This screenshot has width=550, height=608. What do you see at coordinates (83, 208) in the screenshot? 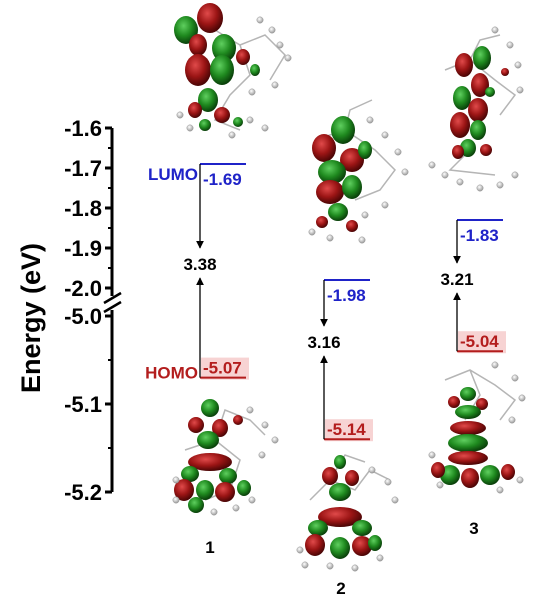
I see `y-tick-label: -1.8` at bounding box center [83, 208].